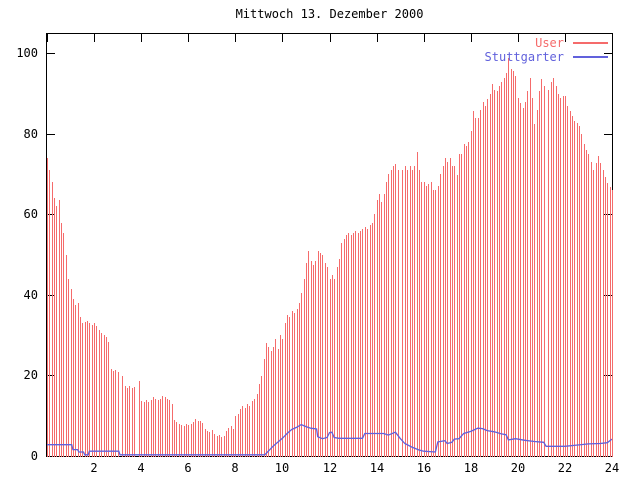  I want to click on legend-row-stuttgarter: Stuttgarter, so click(546, 57).